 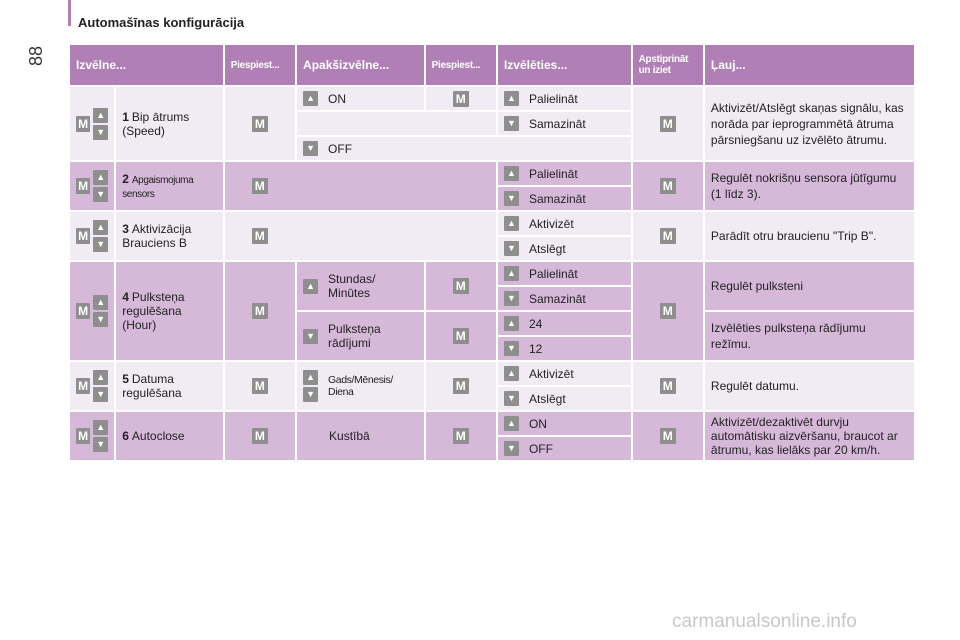 What do you see at coordinates (537, 423) in the screenshot?
I see `option-label: ON` at bounding box center [537, 423].